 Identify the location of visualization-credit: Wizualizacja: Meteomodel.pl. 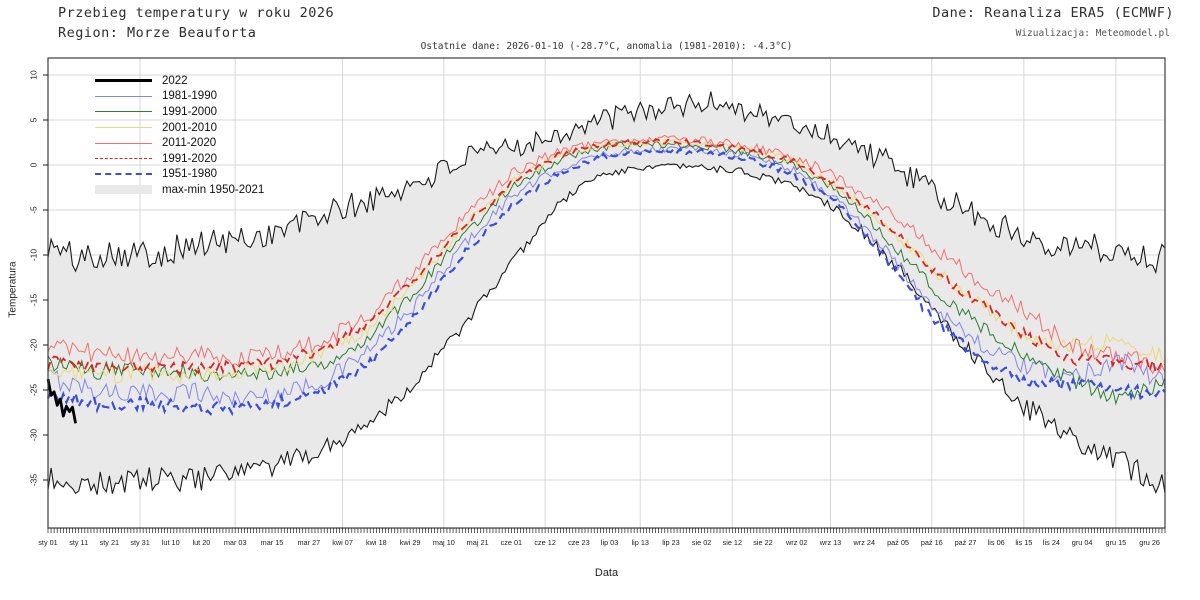
(1092, 33).